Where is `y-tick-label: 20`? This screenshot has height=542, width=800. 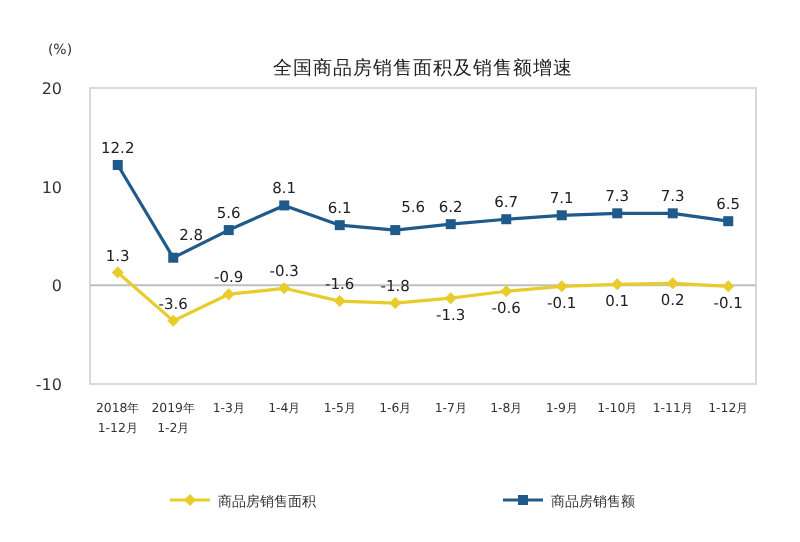 y-tick-label: 20 is located at coordinates (51, 89).